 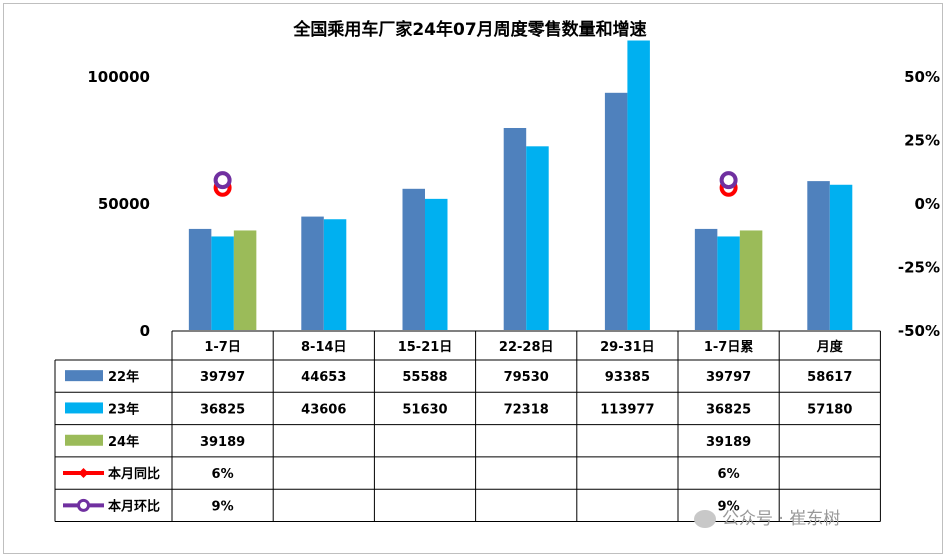 What do you see at coordinates (123, 409) in the screenshot?
I see `legend-label: 23年` at bounding box center [123, 409].